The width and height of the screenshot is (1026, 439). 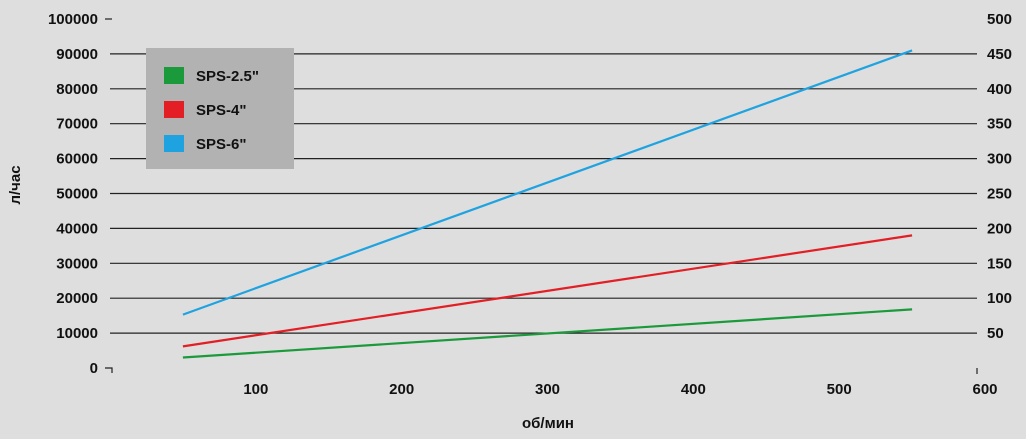 I want to click on y2-tick-label: 350, so click(x=999, y=124).